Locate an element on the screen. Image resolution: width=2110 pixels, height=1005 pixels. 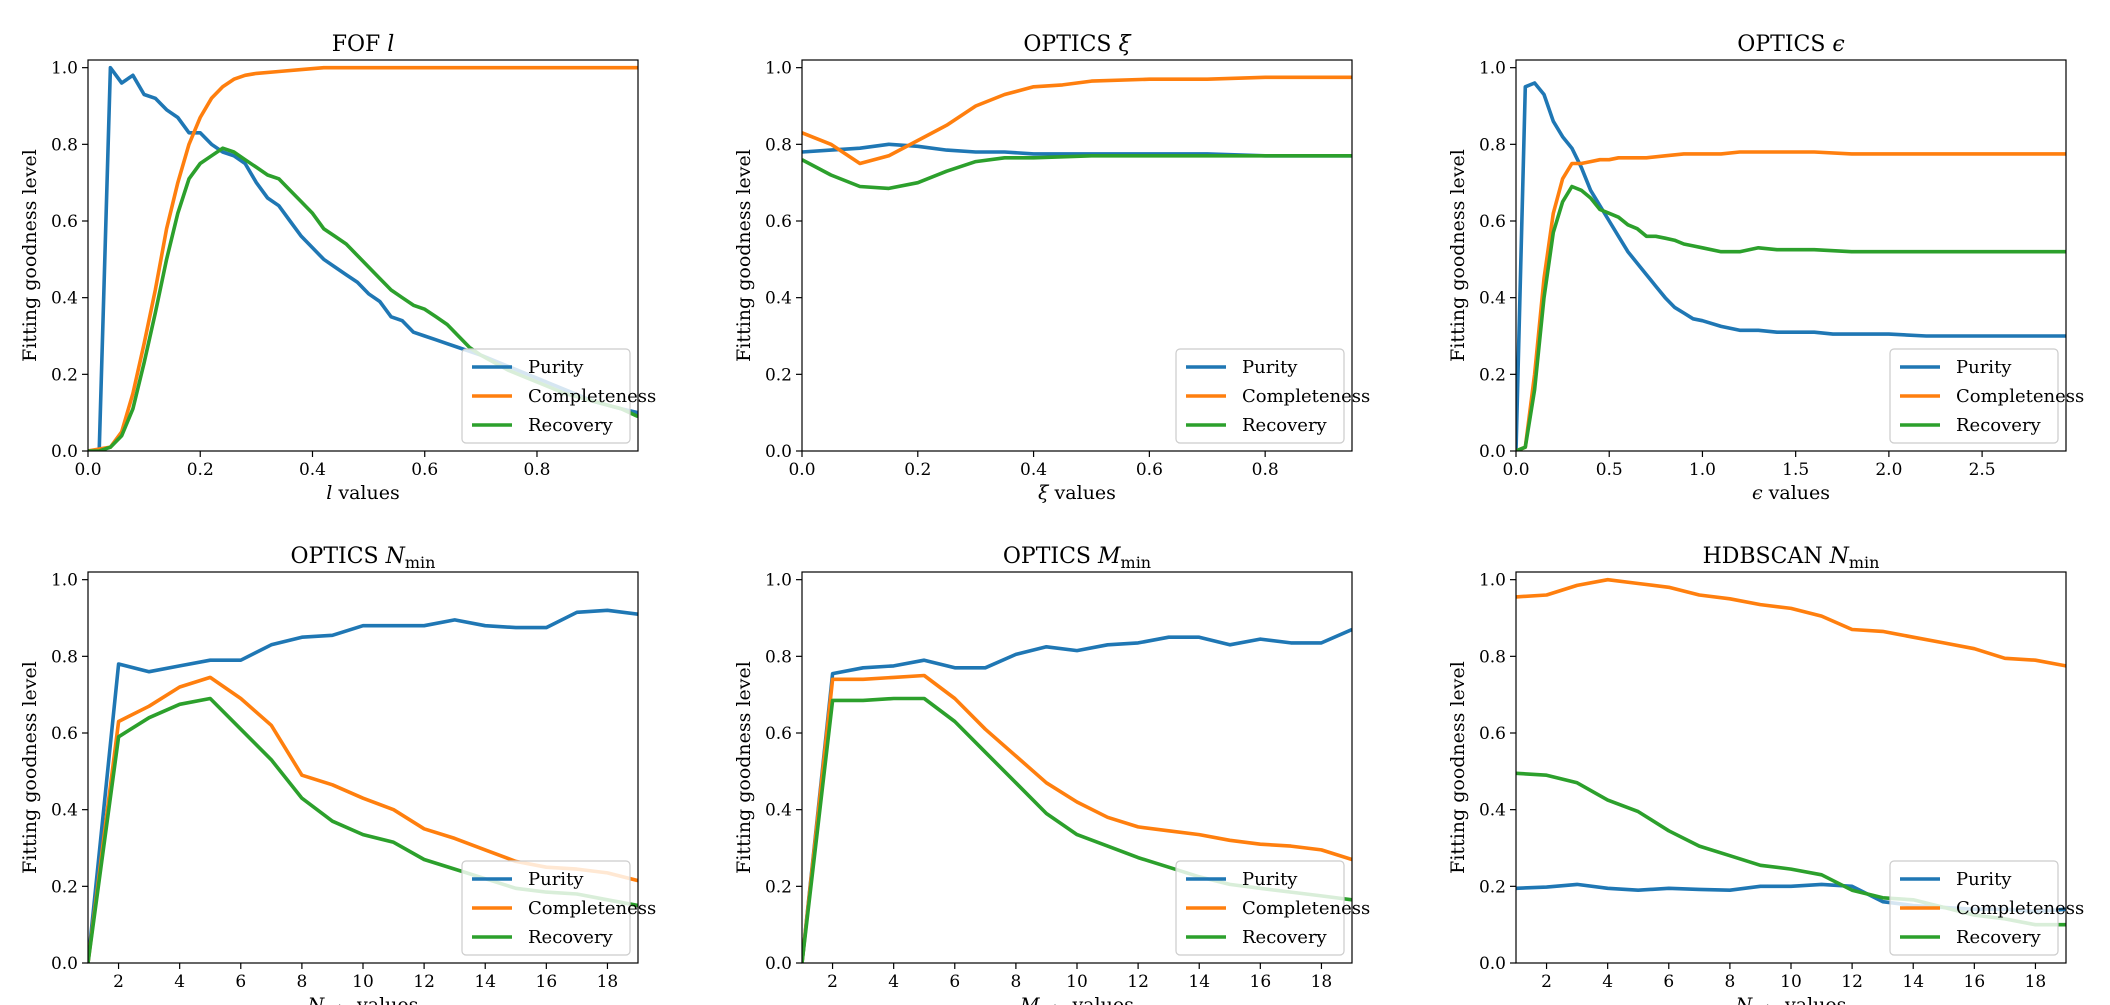
x-axis-label: ϵ values is located at coordinates (1791, 493).